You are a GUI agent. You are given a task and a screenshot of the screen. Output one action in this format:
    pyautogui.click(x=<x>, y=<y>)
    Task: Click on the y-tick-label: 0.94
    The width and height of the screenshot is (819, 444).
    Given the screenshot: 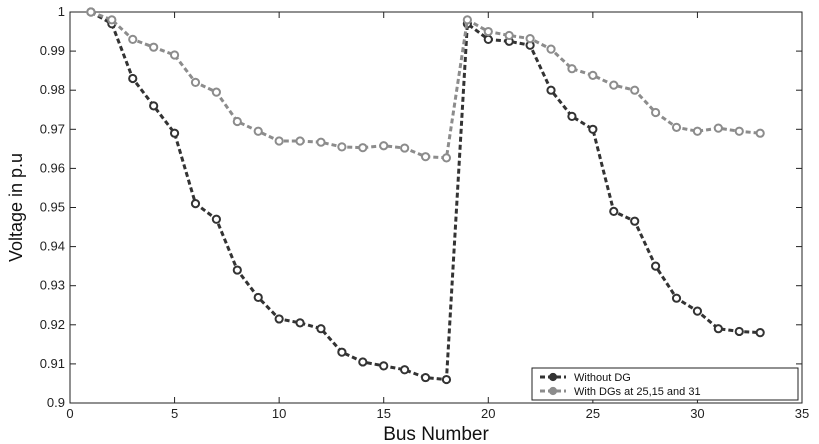 What is the action you would take?
    pyautogui.click(x=52, y=246)
    